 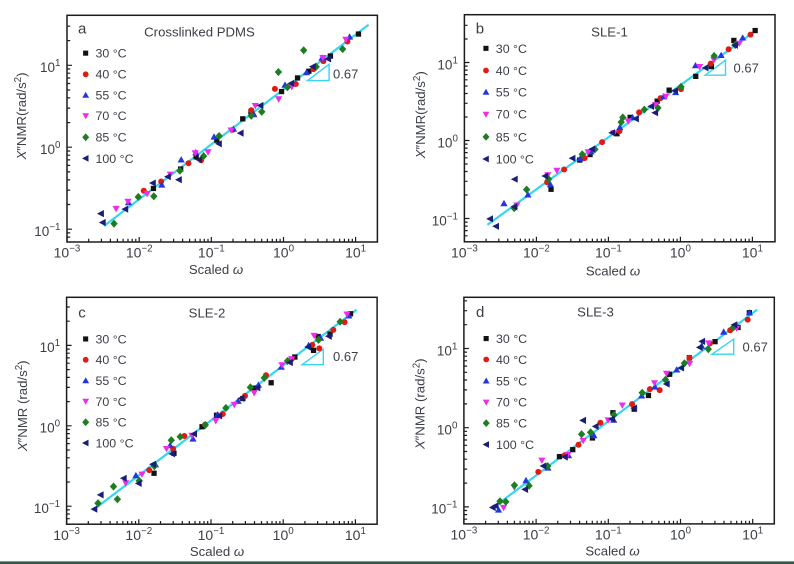 I want to click on svg-text: Crosslinked PDMS, so click(x=199, y=31).